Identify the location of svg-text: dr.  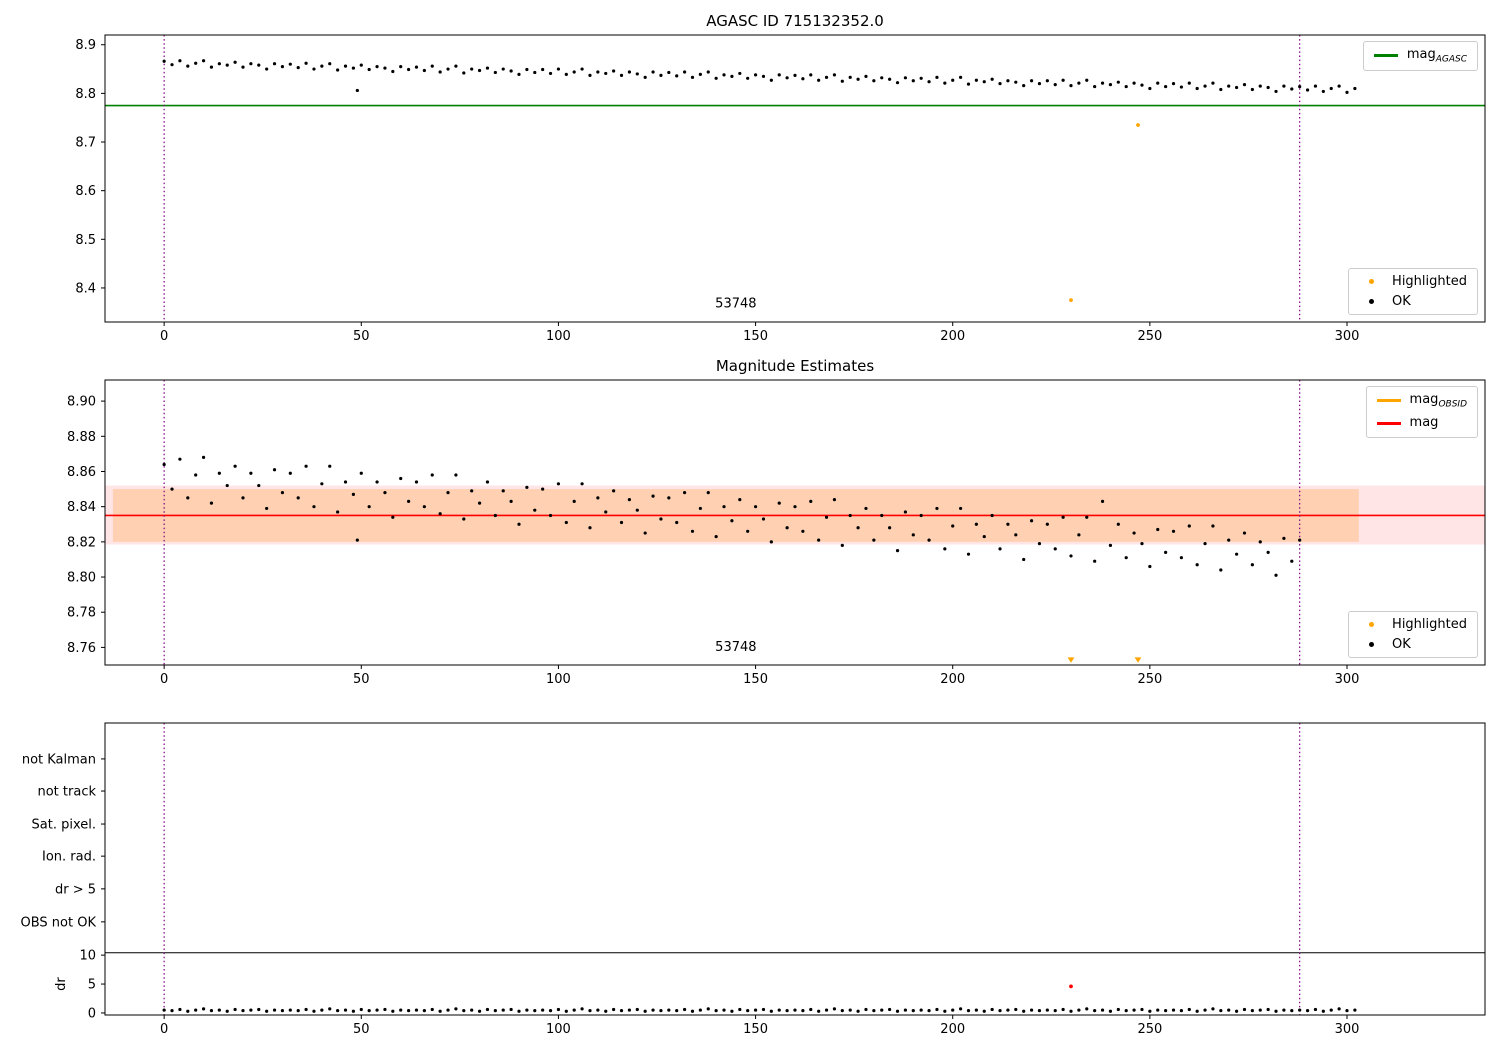
(61, 984).